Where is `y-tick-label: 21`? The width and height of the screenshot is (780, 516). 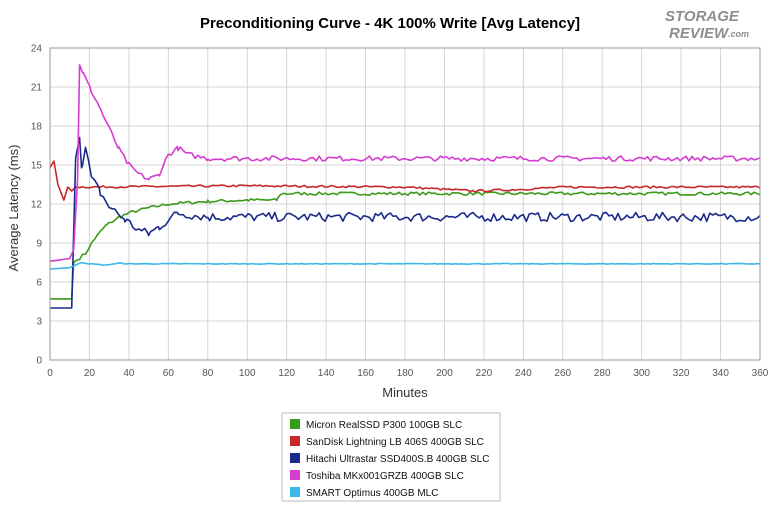
y-tick-label: 21 is located at coordinates (37, 88).